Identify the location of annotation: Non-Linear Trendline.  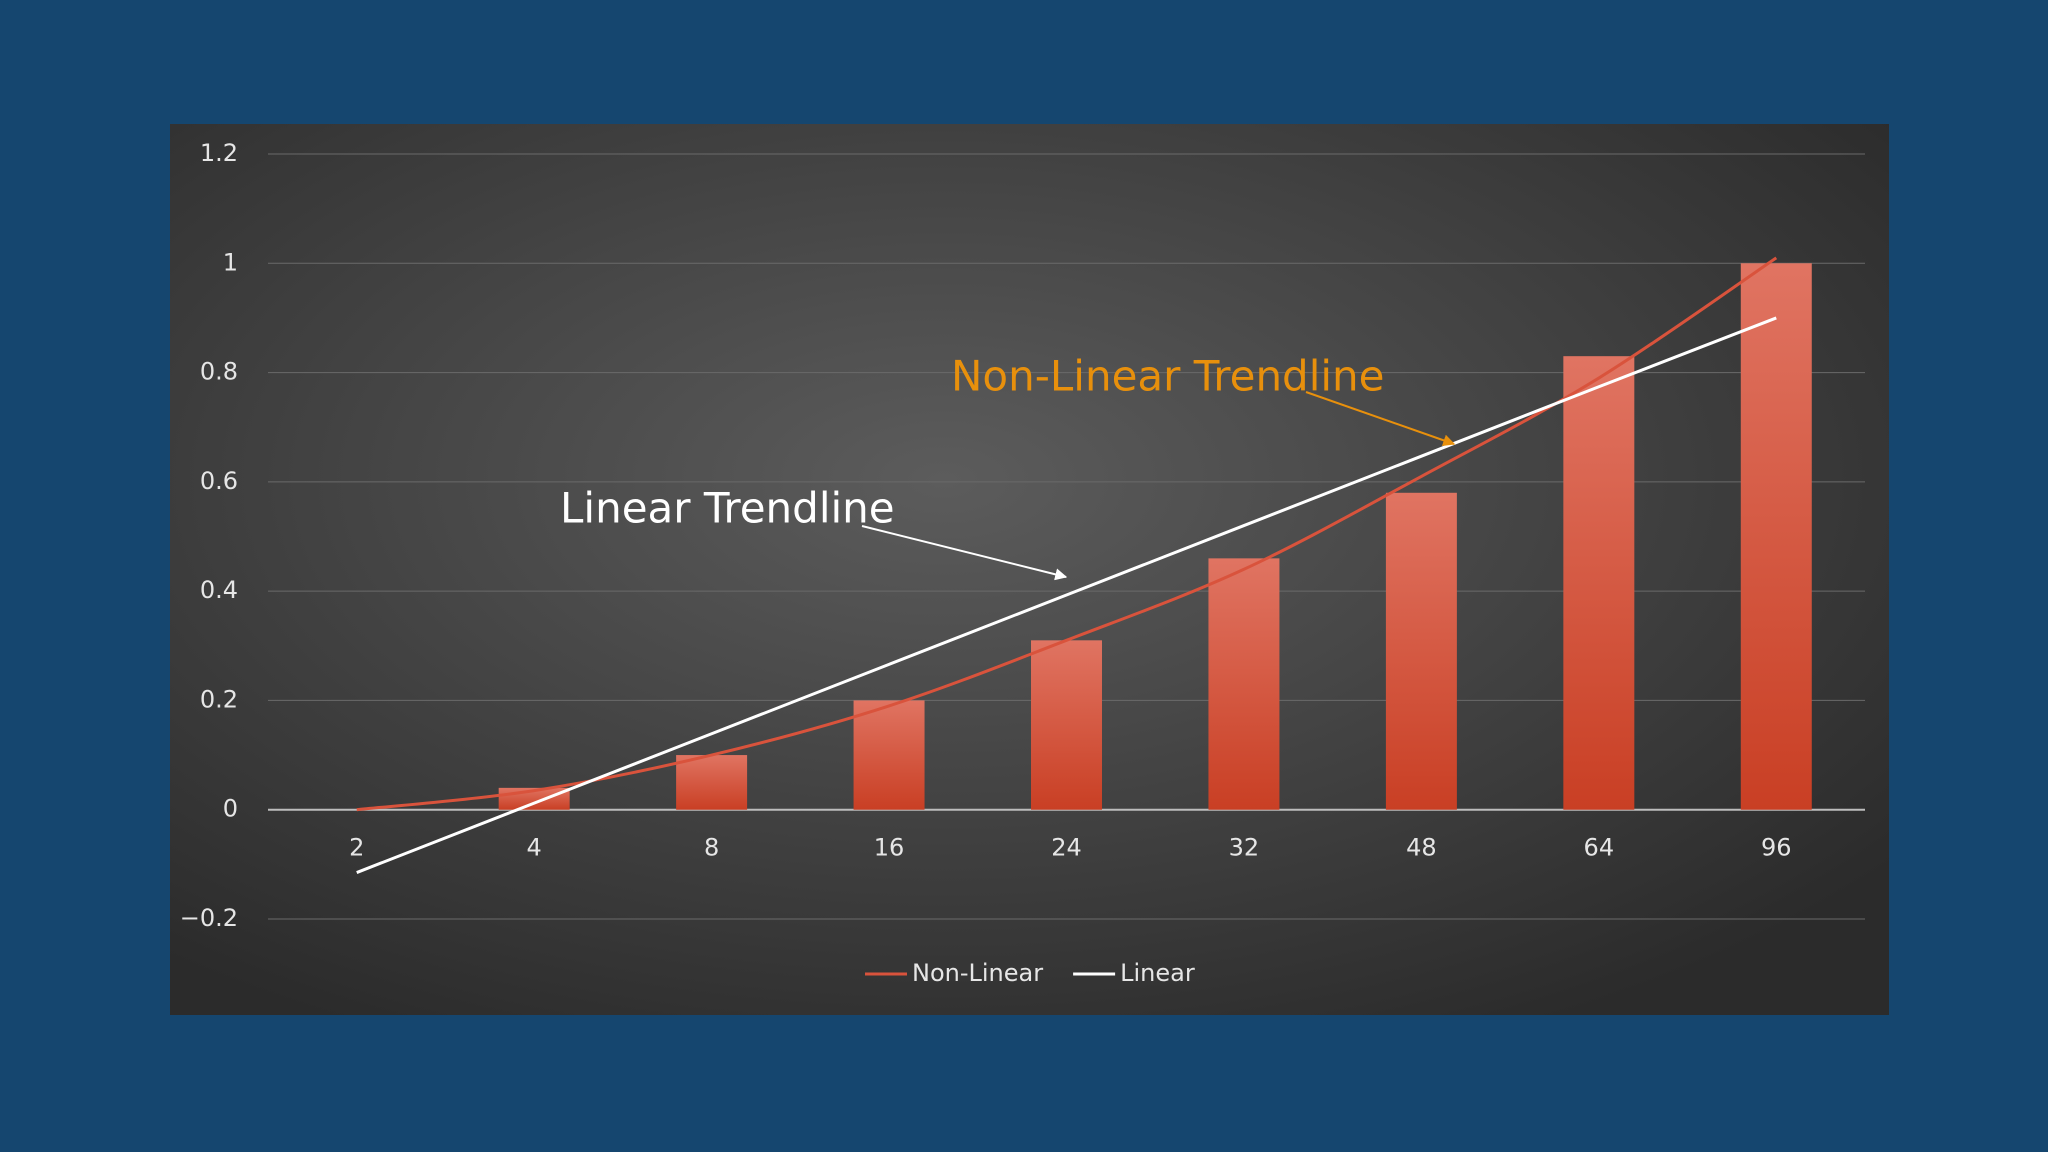
(1168, 376).